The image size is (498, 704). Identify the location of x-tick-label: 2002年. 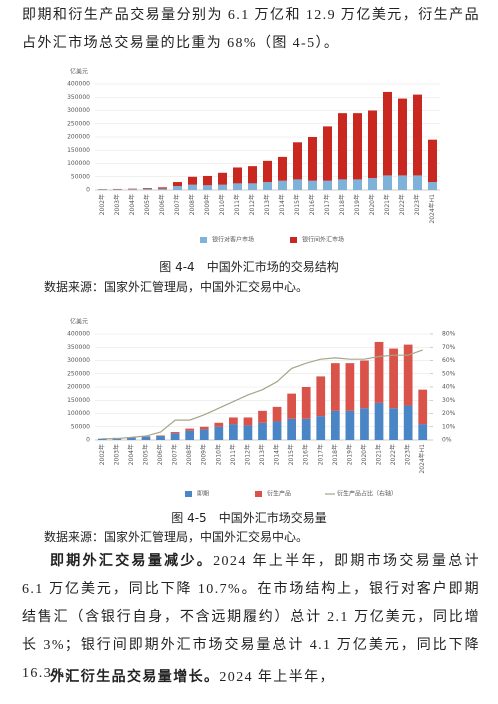
(102, 204).